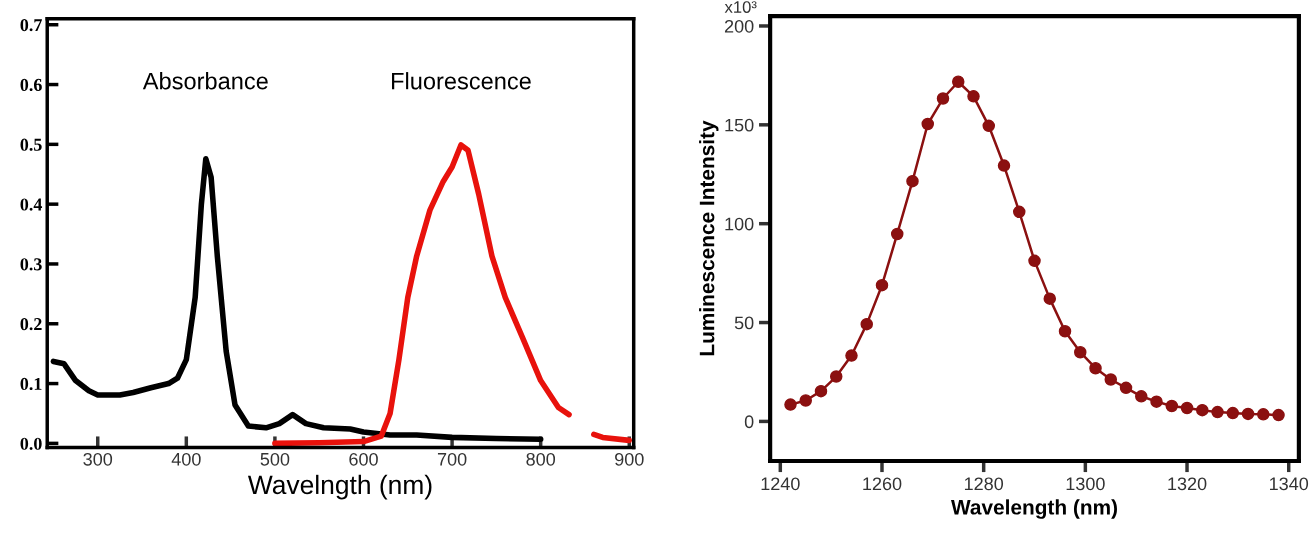  What do you see at coordinates (31, 204) in the screenshot?
I see `y-tick-label: 0.4` at bounding box center [31, 204].